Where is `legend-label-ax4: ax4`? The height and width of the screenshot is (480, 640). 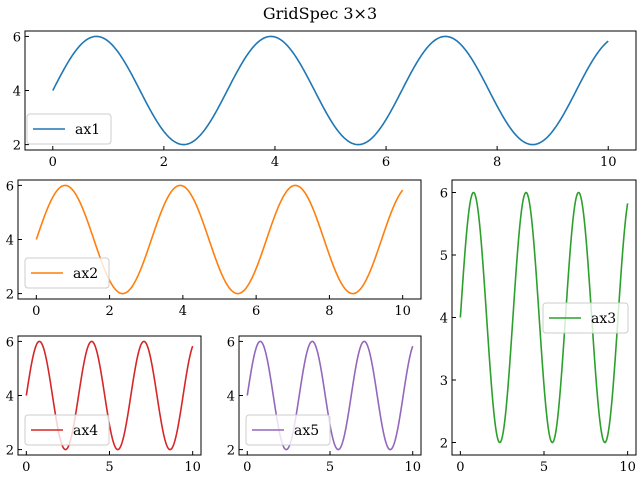
legend-label-ax4: ax4 is located at coordinates (85, 431).